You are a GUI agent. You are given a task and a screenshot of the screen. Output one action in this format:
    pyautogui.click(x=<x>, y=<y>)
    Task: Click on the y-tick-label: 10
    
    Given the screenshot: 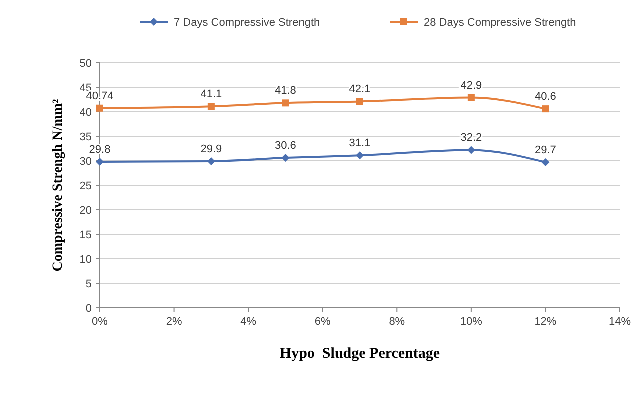 What is the action you would take?
    pyautogui.click(x=86, y=260)
    